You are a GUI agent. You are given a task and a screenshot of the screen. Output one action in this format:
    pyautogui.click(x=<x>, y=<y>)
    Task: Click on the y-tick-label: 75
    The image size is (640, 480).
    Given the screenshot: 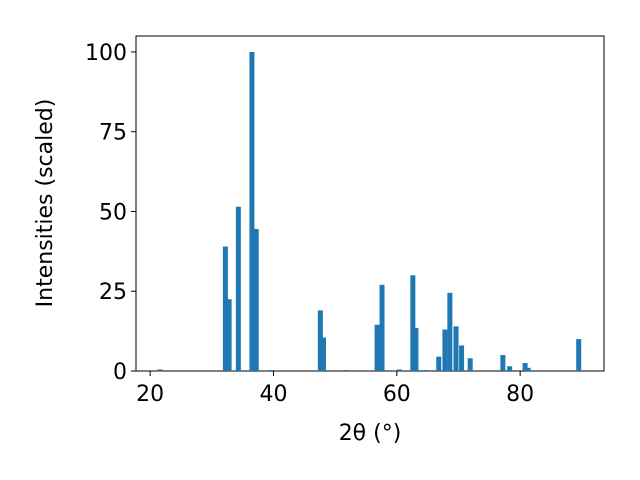 What is the action you would take?
    pyautogui.click(x=113, y=133)
    